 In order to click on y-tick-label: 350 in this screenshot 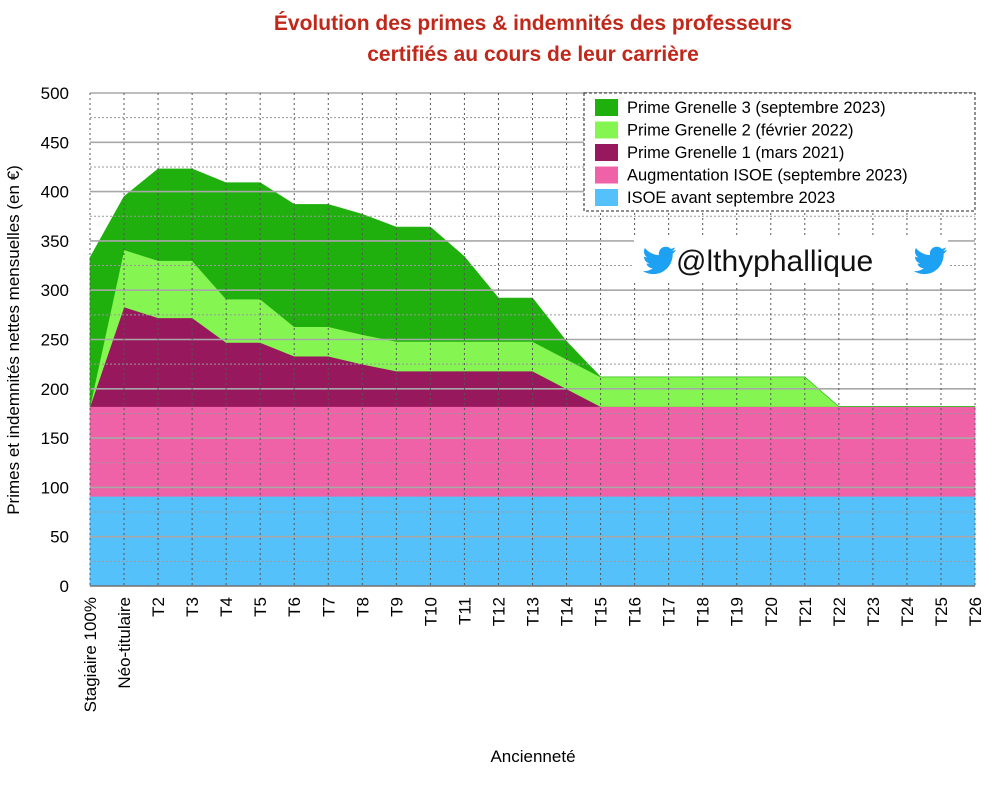, I will do `click(55, 241)`.